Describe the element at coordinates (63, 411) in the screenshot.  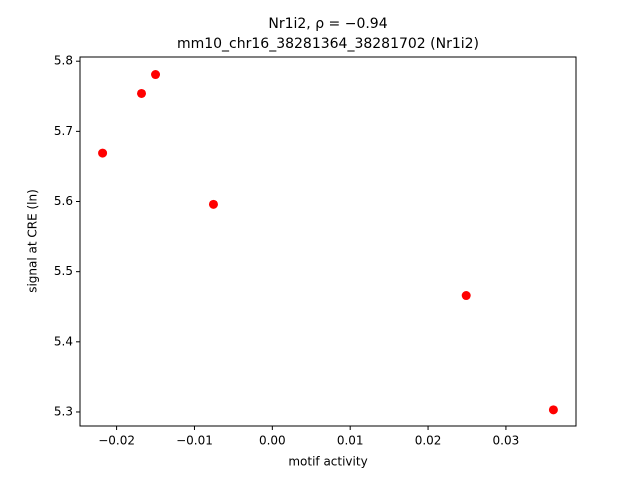
I see `y-tick-label: 5.3` at that location.